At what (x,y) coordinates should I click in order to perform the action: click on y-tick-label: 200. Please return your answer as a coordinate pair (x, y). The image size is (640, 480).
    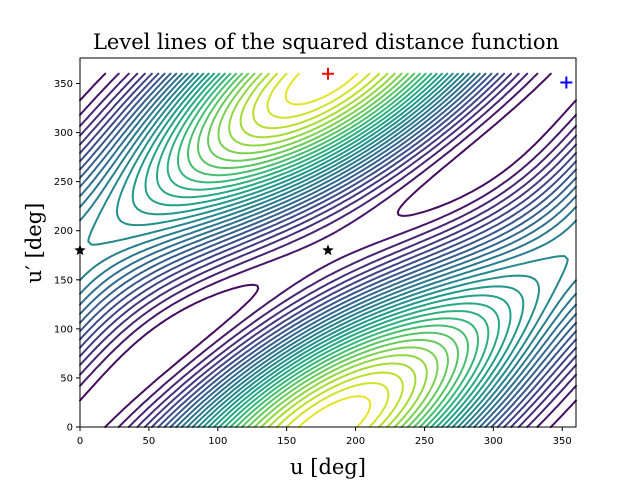
    Looking at the image, I should click on (63, 231).